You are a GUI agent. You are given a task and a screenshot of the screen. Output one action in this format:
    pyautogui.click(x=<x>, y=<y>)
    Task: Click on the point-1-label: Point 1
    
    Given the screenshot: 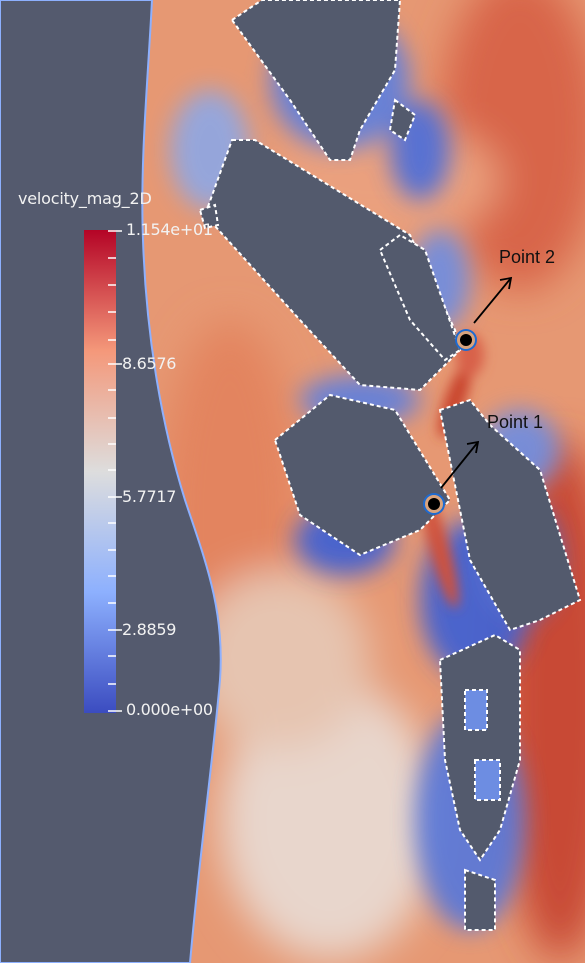 What is the action you would take?
    pyautogui.click(x=515, y=422)
    